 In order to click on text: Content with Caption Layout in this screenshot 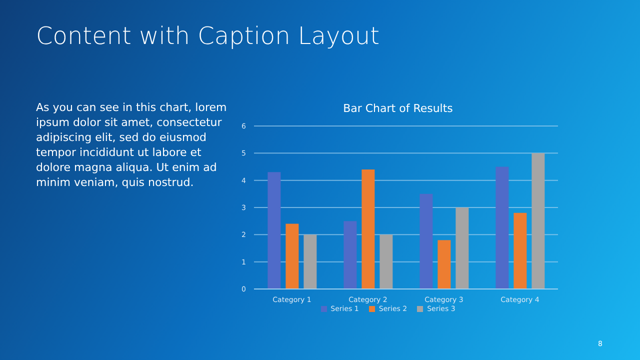, I will do `click(208, 36)`.